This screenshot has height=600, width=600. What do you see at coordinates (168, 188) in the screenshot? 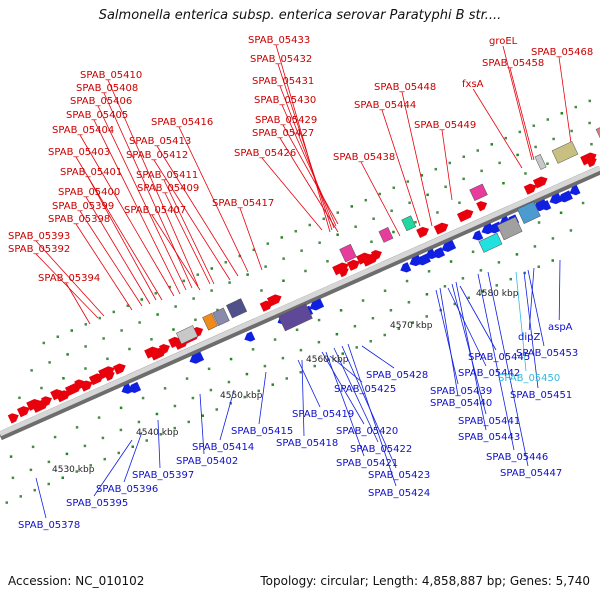
I see `forward-gene-label: SPAB_05409` at bounding box center [168, 188].